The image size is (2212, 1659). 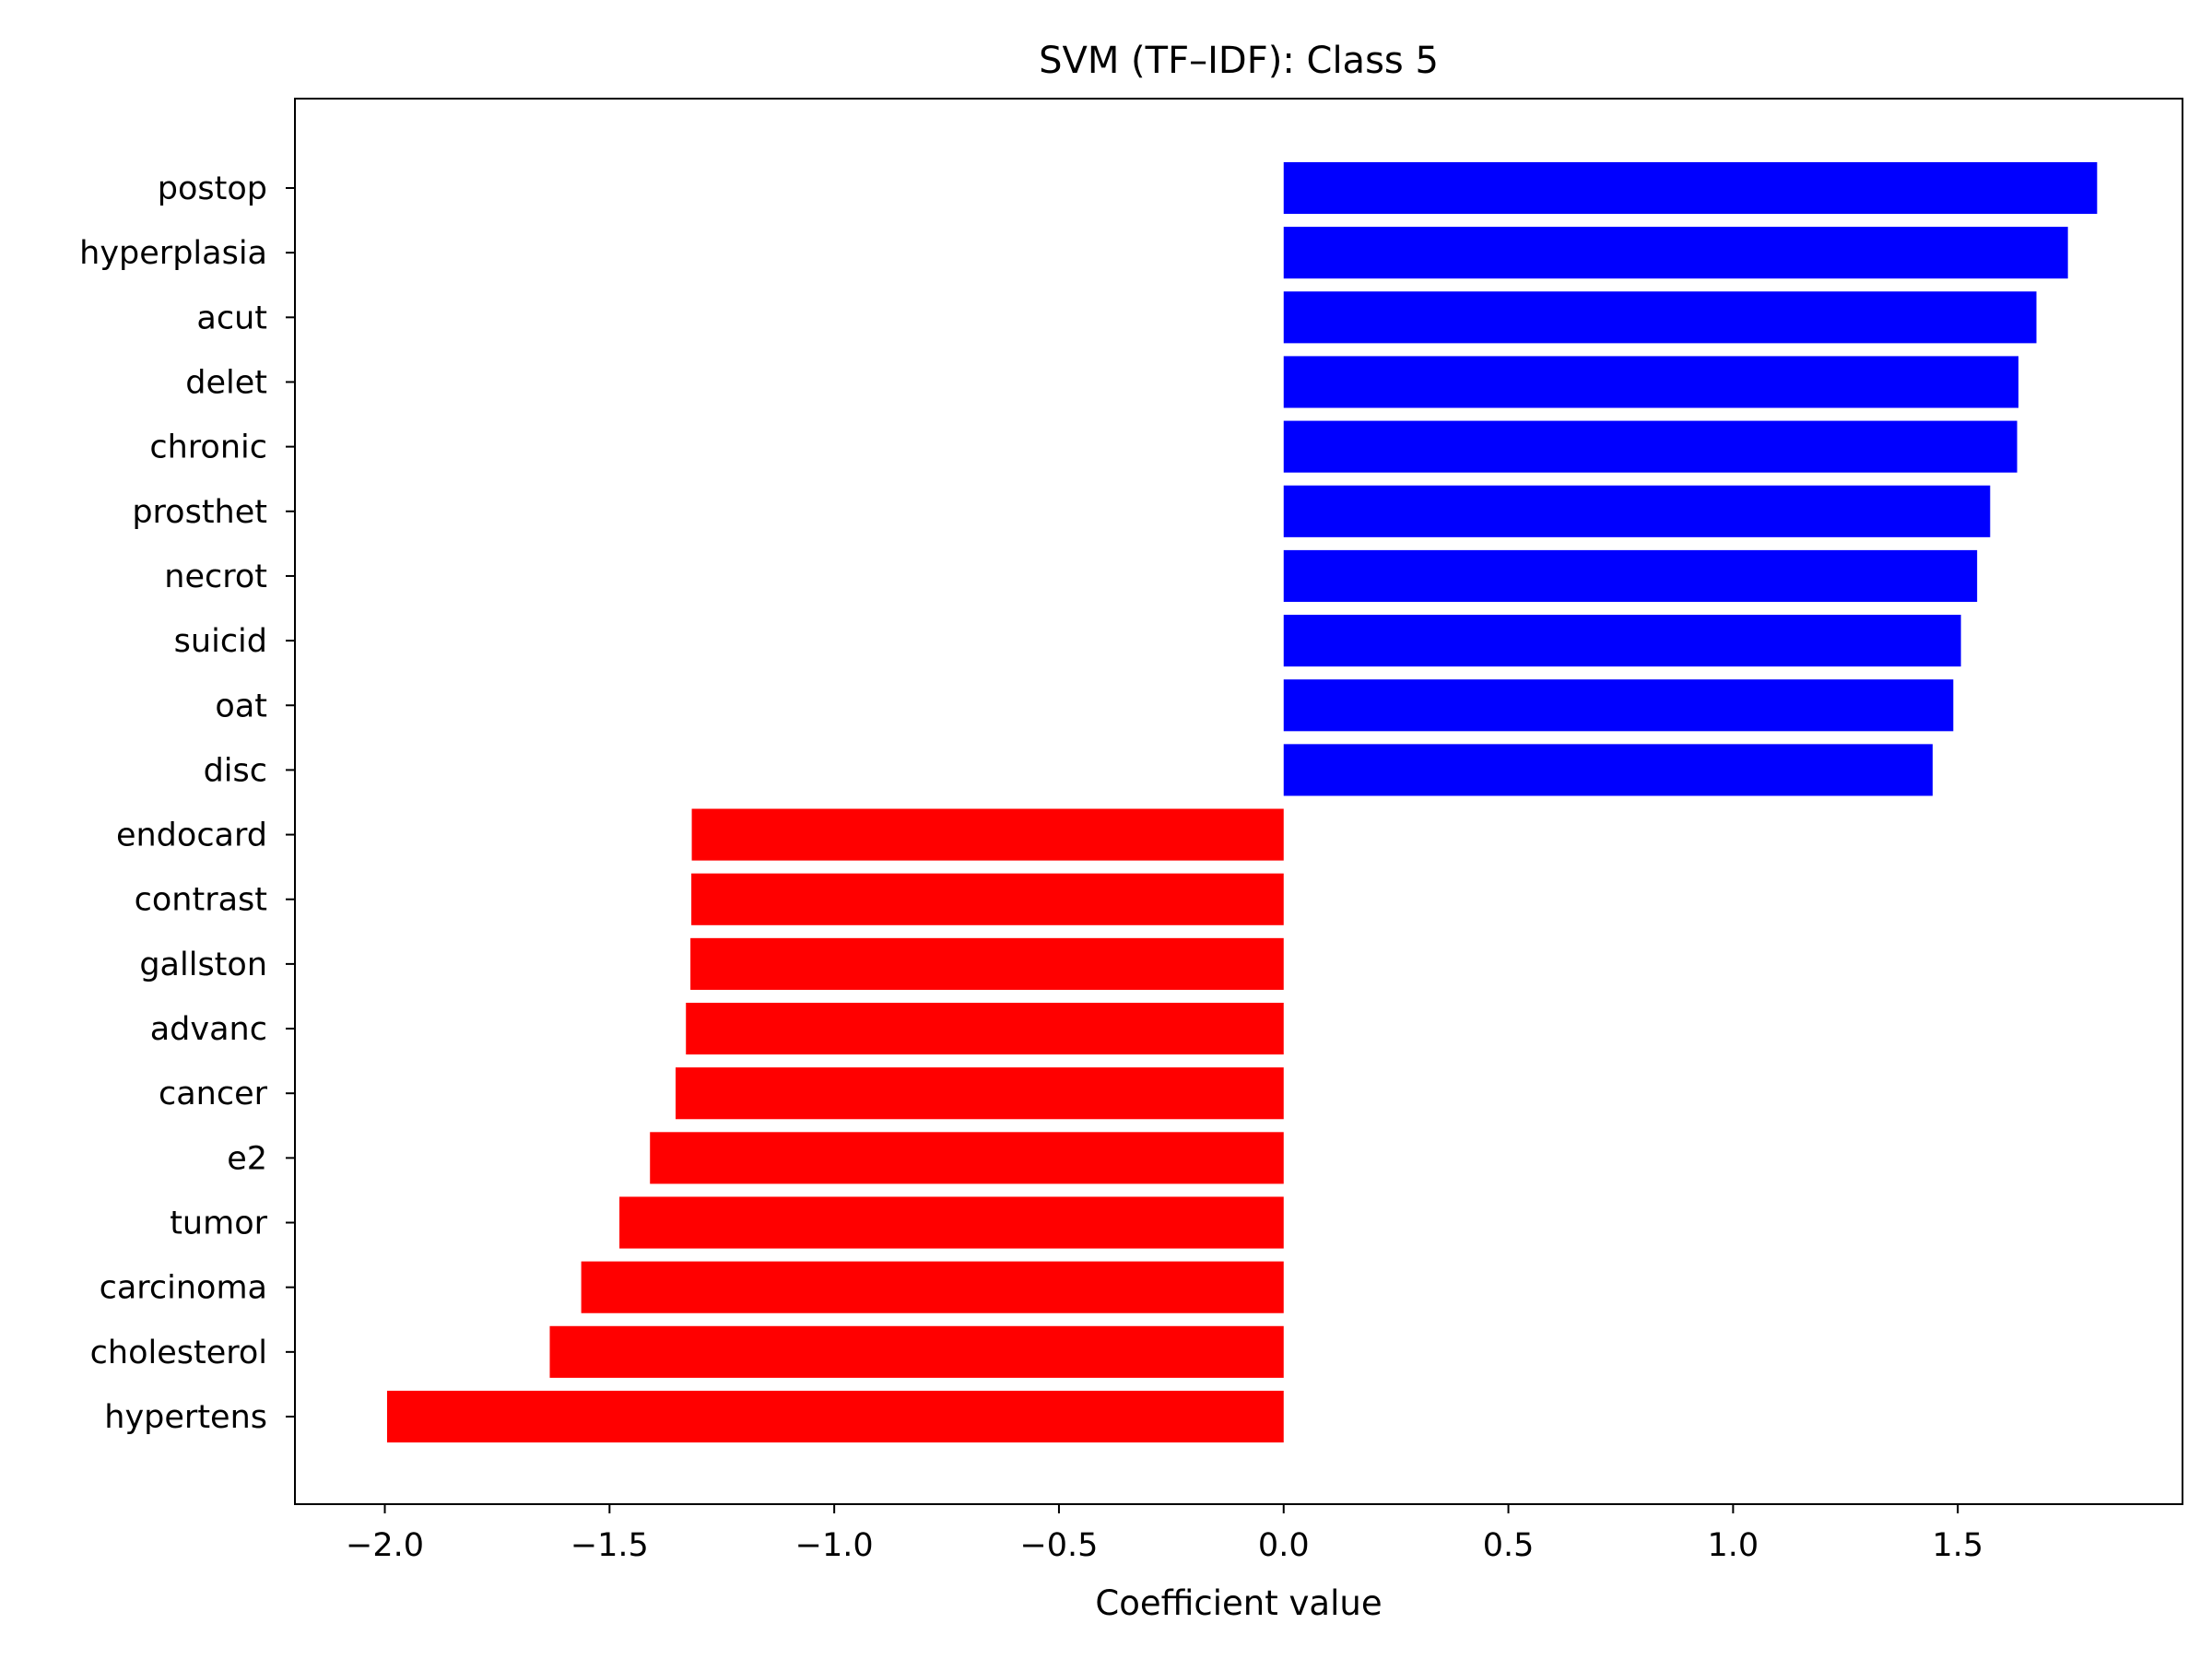 What do you see at coordinates (967, 1158) in the screenshot?
I see `bar-e2` at bounding box center [967, 1158].